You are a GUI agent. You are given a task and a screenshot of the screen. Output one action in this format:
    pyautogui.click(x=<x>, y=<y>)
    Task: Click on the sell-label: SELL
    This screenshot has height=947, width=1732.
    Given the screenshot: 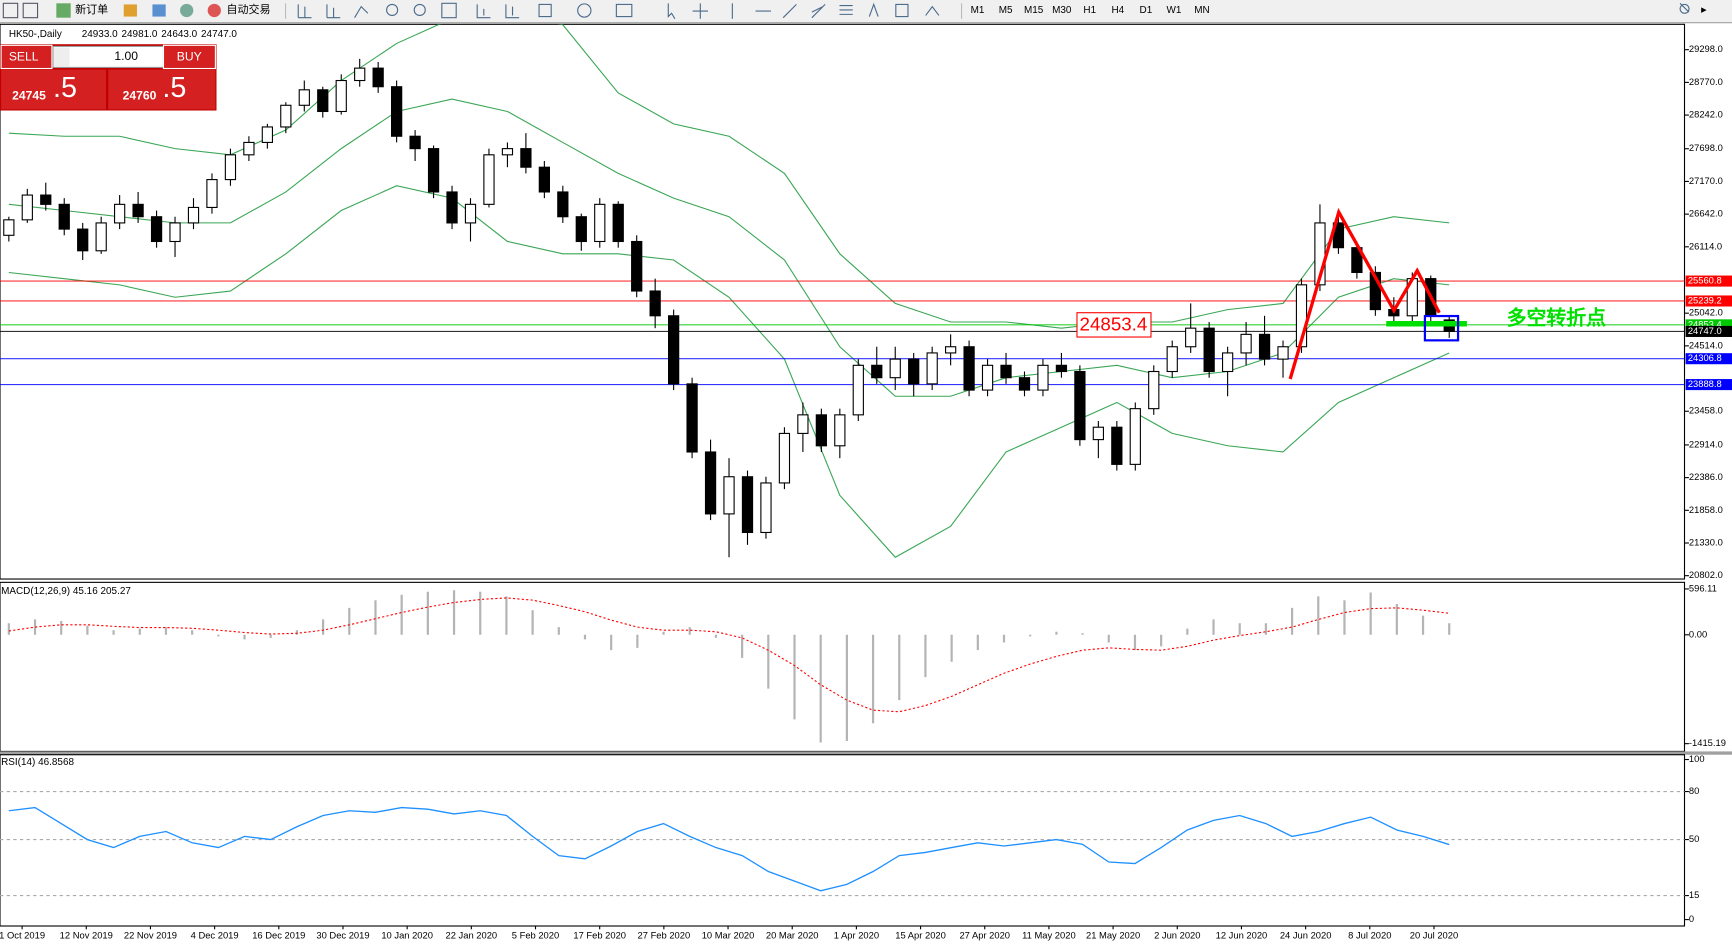 What is the action you would take?
    pyautogui.click(x=24, y=57)
    